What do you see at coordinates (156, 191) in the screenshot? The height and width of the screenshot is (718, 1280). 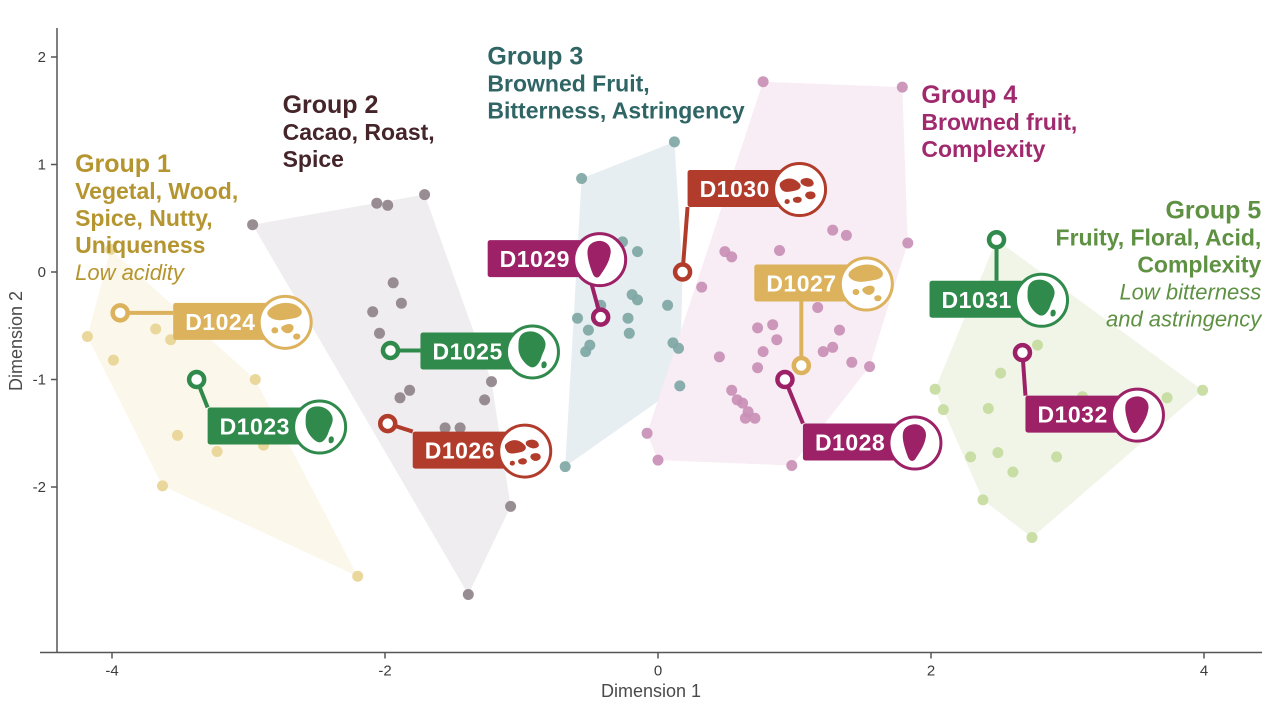 I see `group1-annotation-line: Vegetal, Wood,` at bounding box center [156, 191].